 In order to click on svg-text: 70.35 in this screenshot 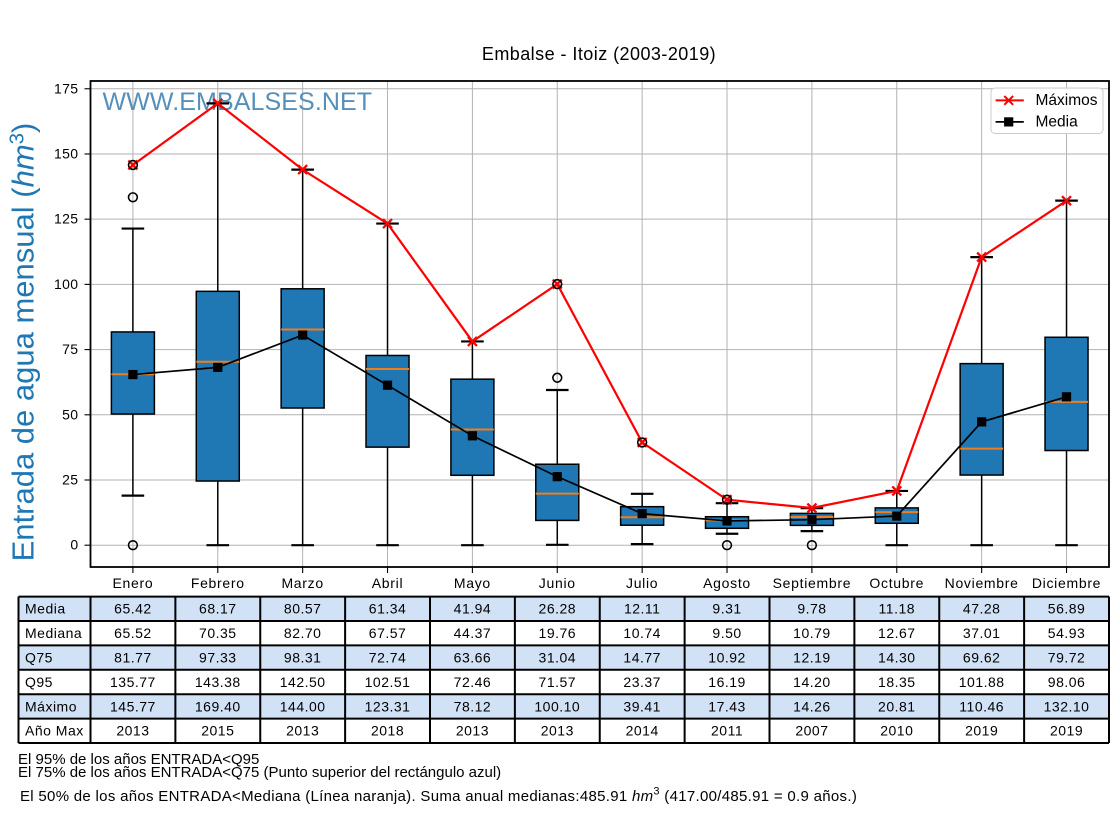, I will do `click(218, 633)`.